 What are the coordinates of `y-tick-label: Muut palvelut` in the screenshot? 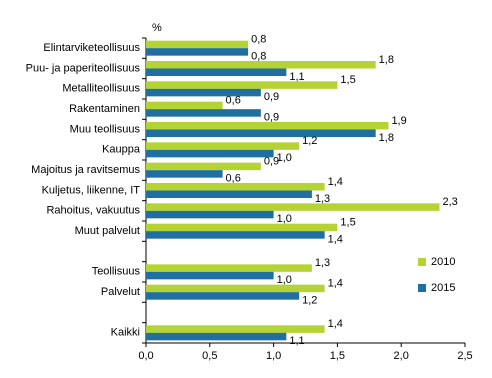 It's located at (107, 231).